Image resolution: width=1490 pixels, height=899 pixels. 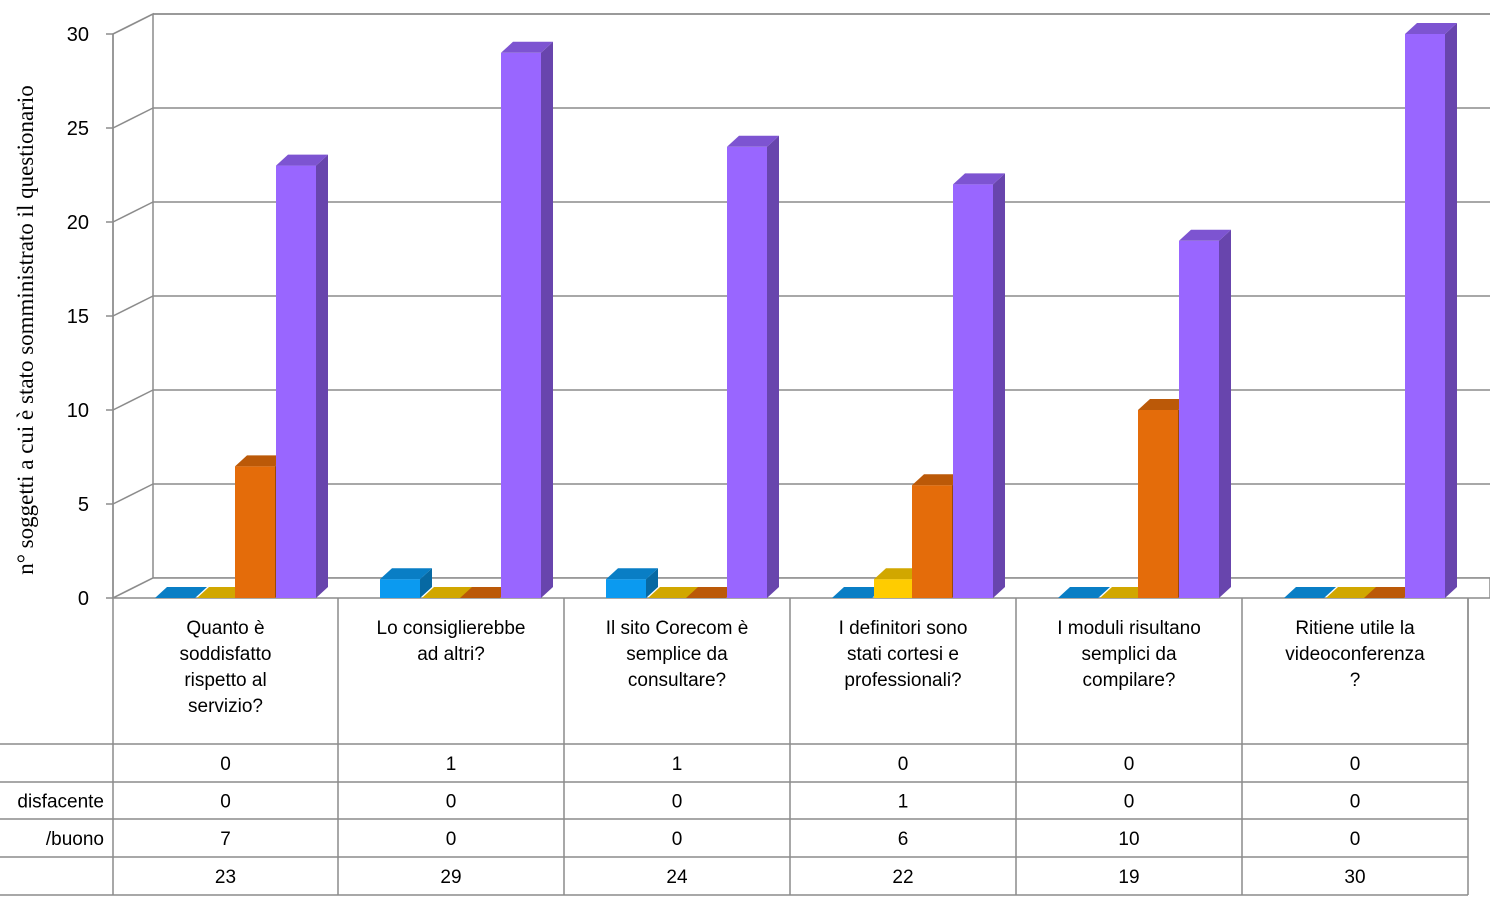 I want to click on legend-entry: disfacente, so click(x=60, y=802).